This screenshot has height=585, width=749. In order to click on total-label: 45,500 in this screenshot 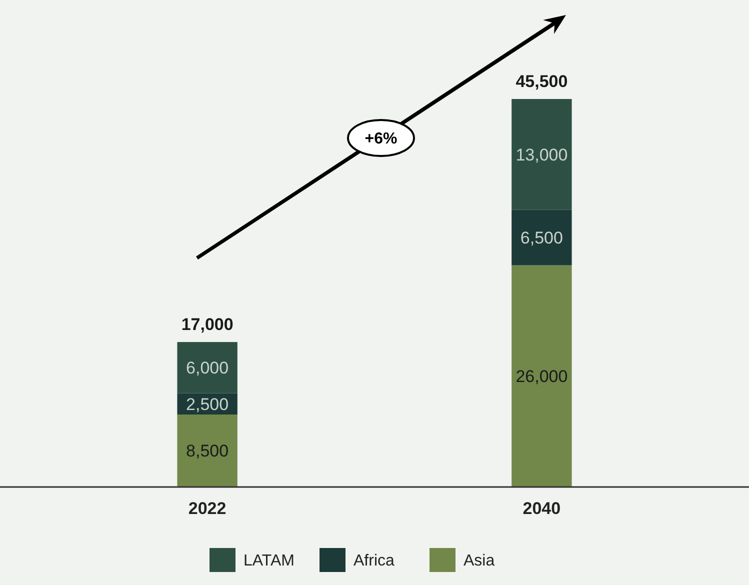, I will do `click(542, 81)`.